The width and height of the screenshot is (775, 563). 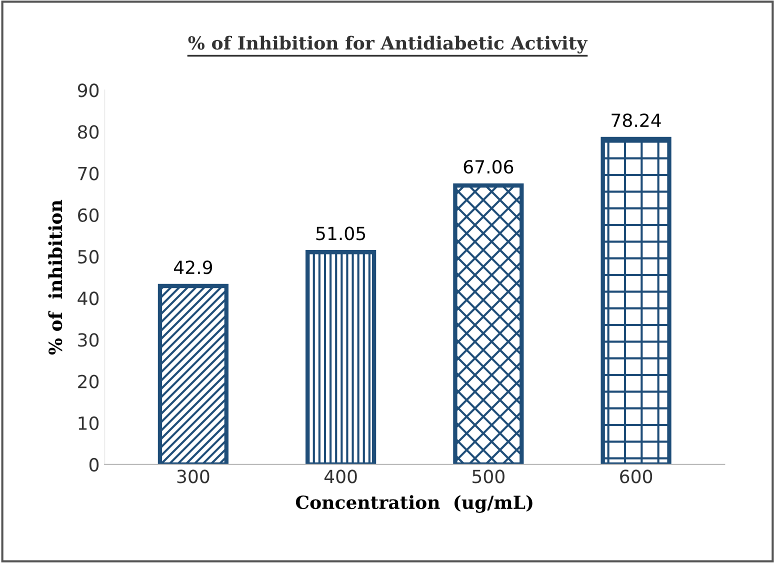 I want to click on y-tick-label: 50, so click(x=88, y=257).